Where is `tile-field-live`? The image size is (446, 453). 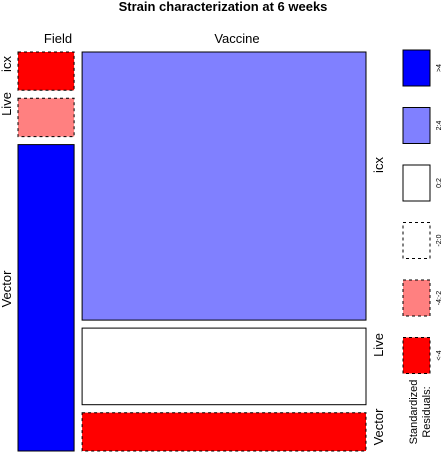 tile-field-live is located at coordinates (46, 117).